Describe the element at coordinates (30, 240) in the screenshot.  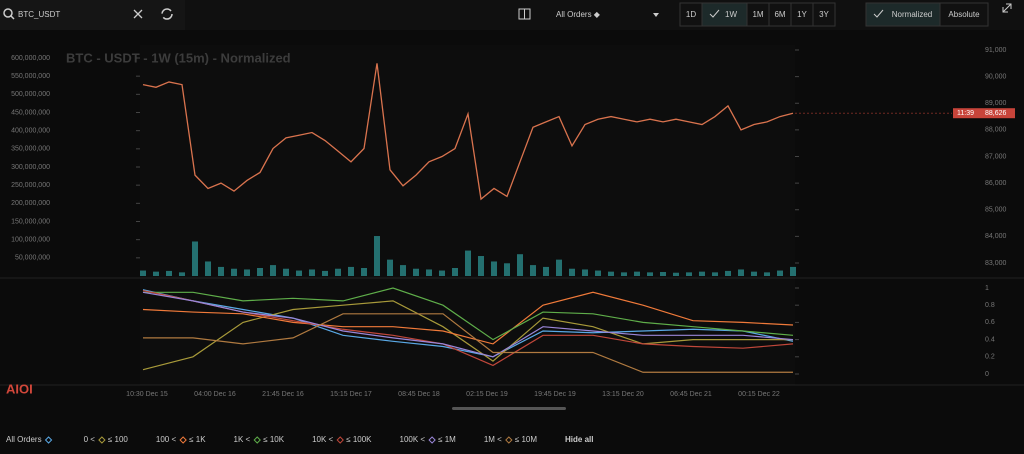
I see `volume-tick-label: 100,000,000` at that location.